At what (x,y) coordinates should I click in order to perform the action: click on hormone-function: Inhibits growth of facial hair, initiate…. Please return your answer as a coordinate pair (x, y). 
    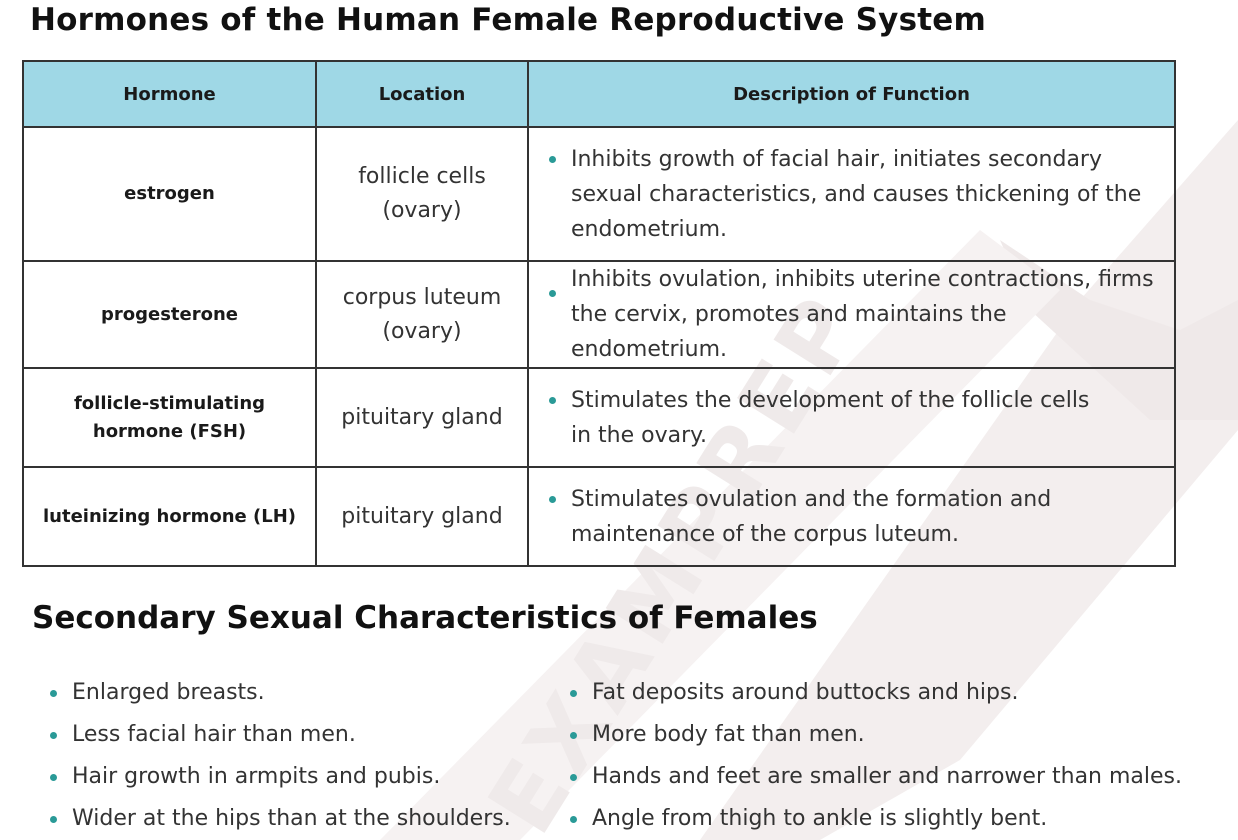
    Looking at the image, I should click on (851, 194).